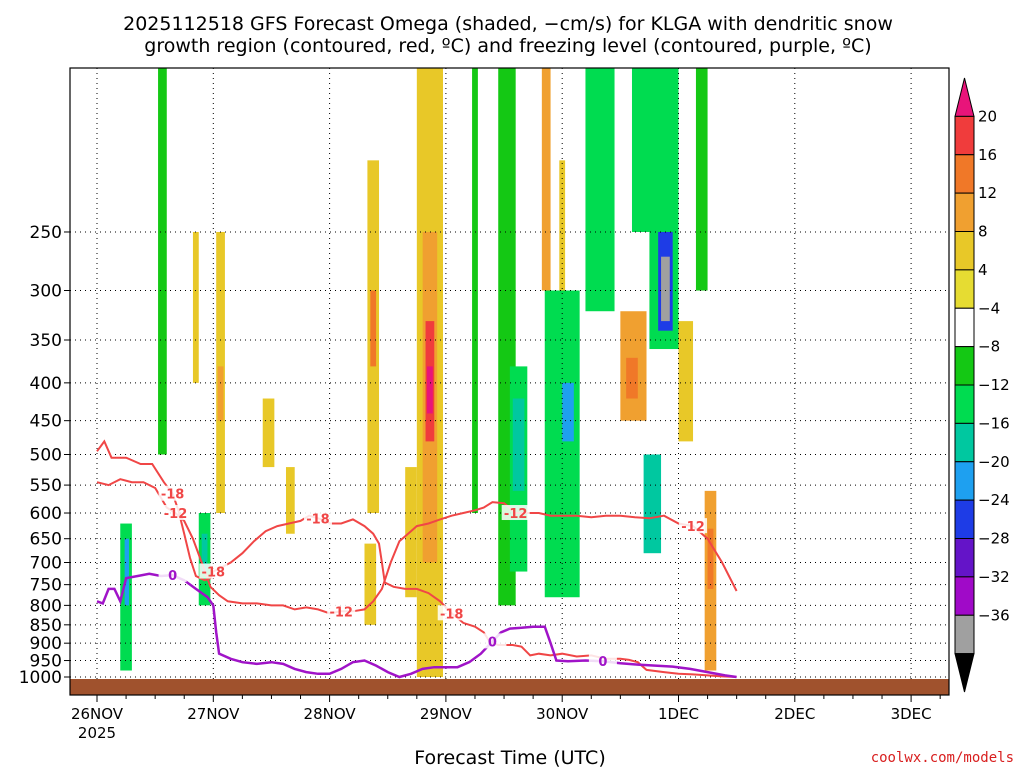 Image resolution: width=1024 pixels, height=768 pixels. What do you see at coordinates (446, 714) in the screenshot?
I see `x-tick-label: 29NOV` at bounding box center [446, 714].